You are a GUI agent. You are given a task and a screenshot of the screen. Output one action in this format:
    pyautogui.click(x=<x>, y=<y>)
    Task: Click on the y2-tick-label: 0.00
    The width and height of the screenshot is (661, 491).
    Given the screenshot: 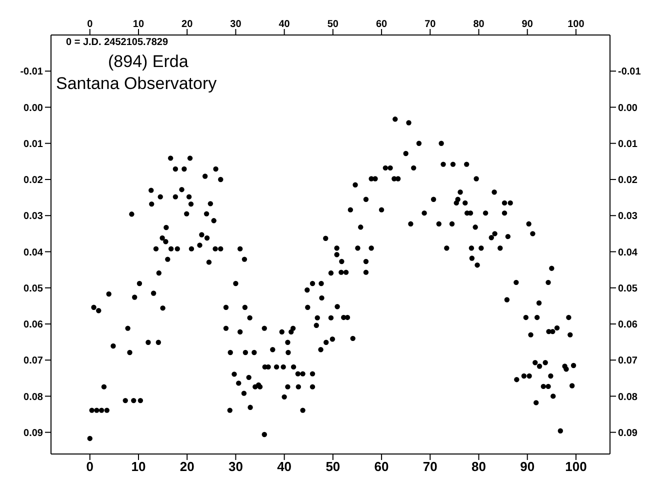 What is the action you would take?
    pyautogui.click(x=628, y=108)
    